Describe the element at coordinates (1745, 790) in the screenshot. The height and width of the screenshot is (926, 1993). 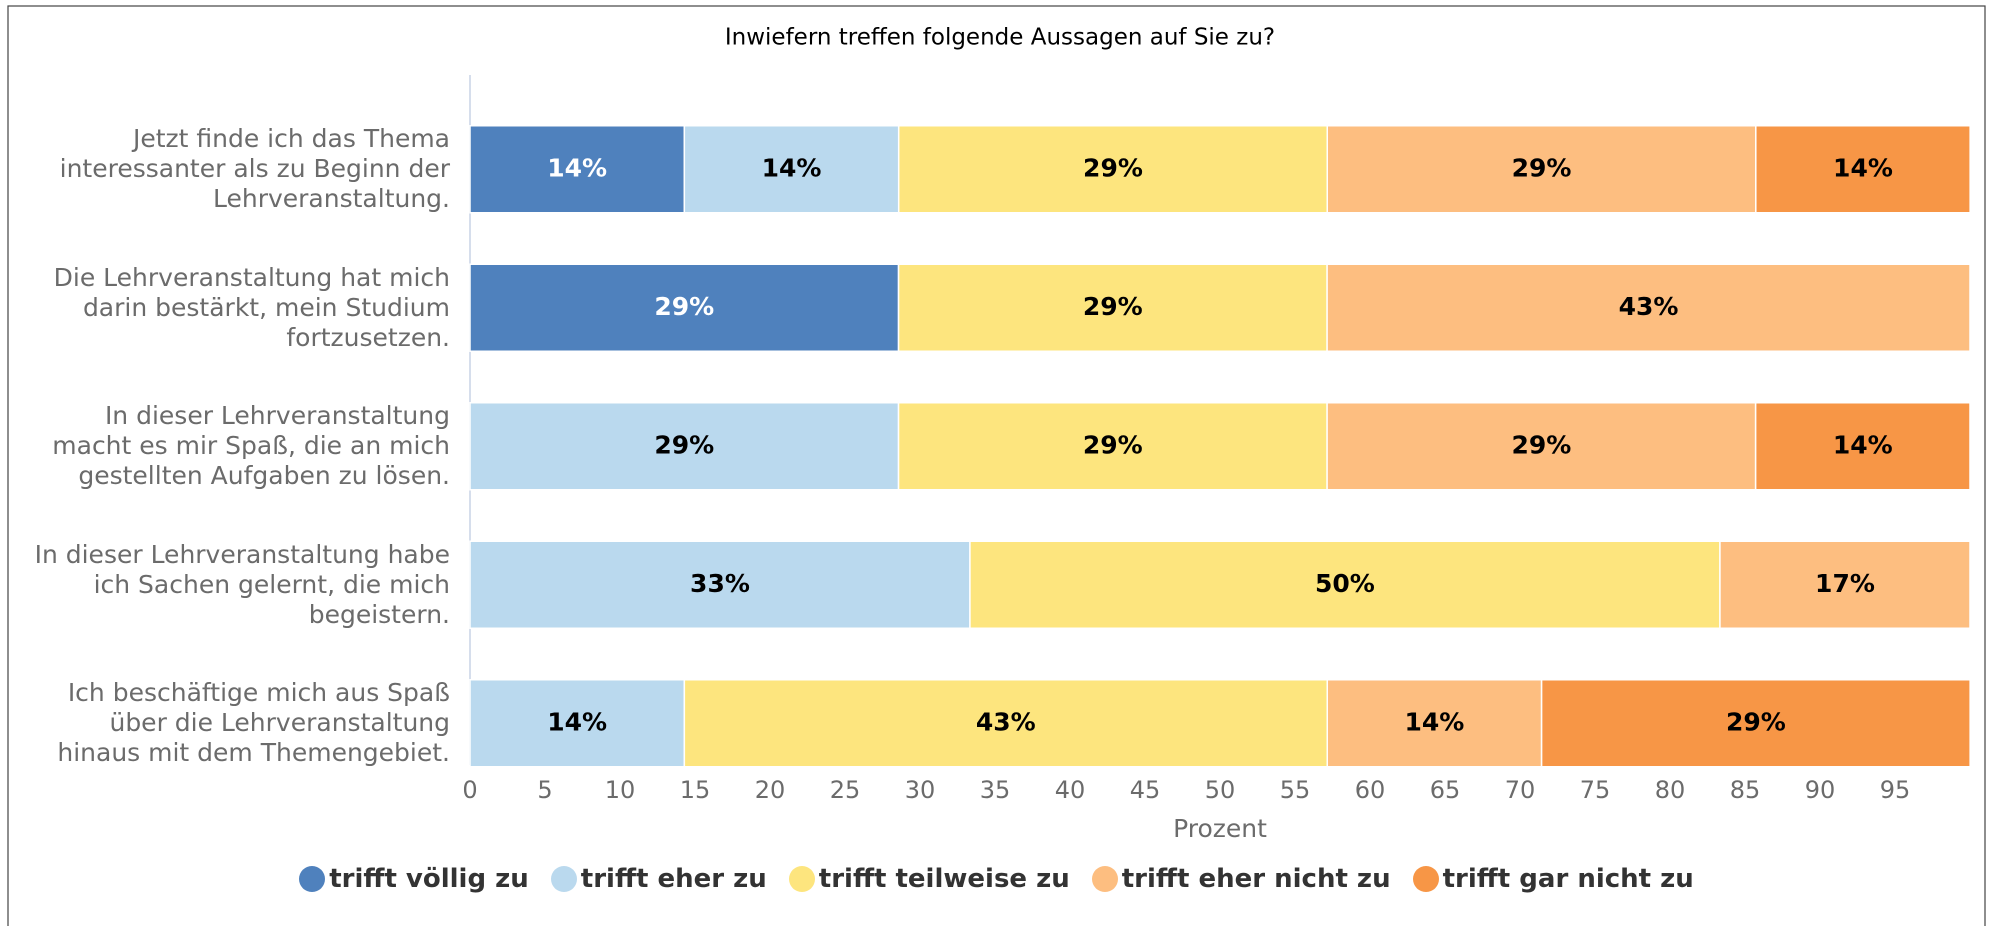
I see `x-tick-label: 85` at that location.